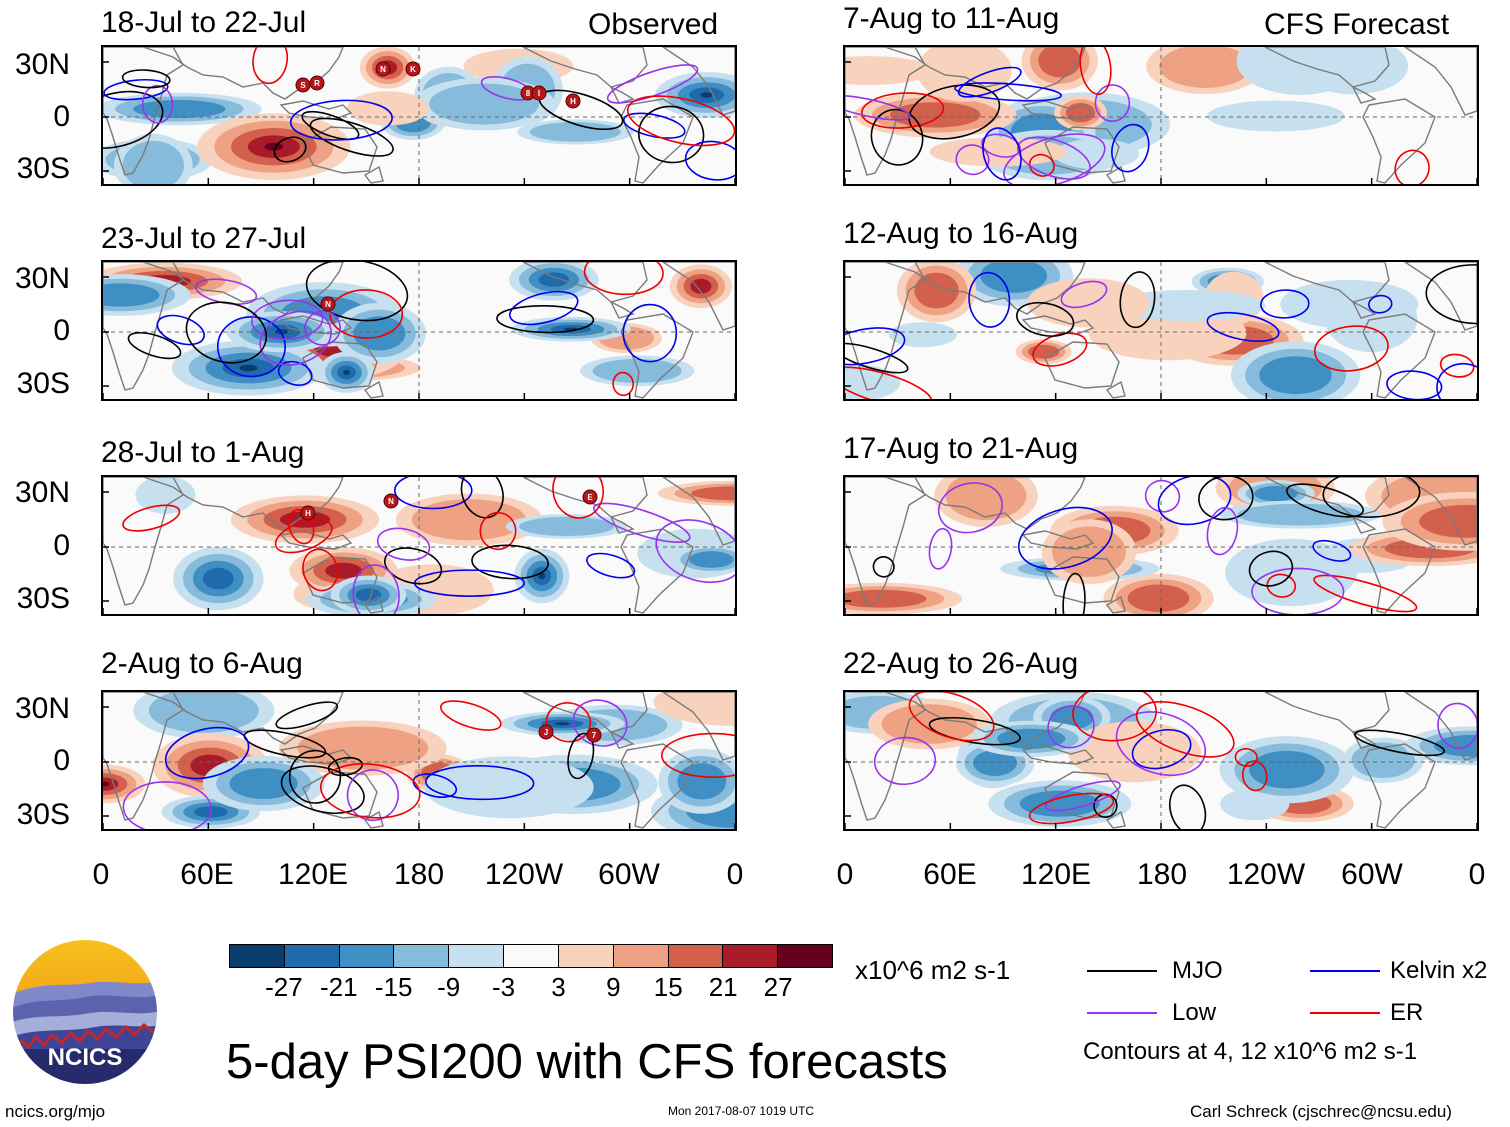 The image size is (1510, 1127). I want to click on colorbar-label: -21, so click(339, 987).